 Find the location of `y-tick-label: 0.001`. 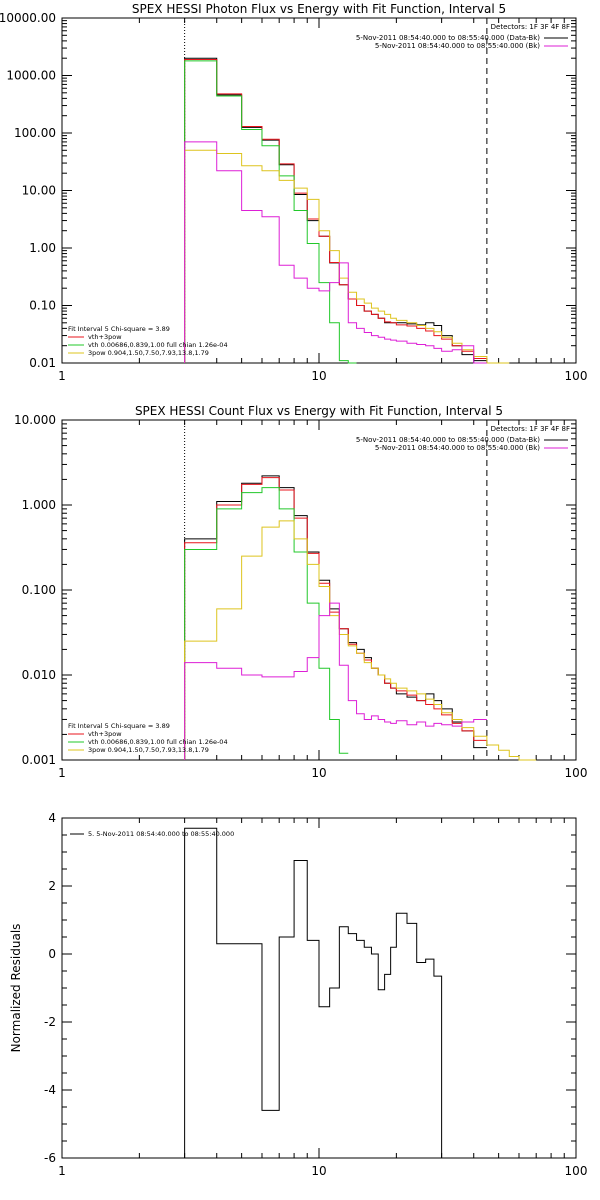

y-tick-label: 0.001 is located at coordinates (39, 760).